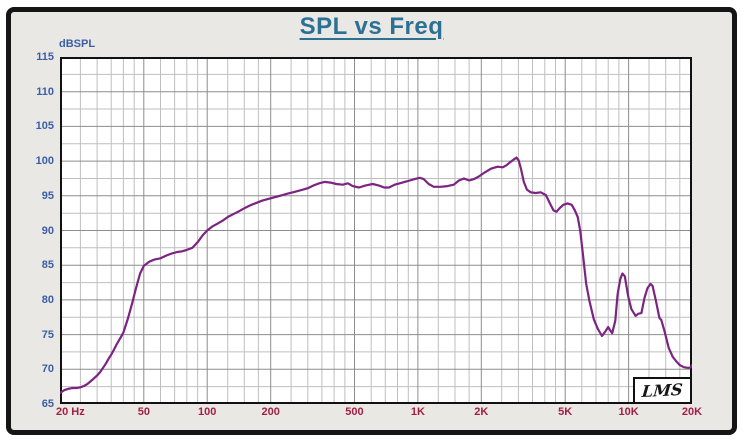 The height and width of the screenshot is (448, 750). What do you see at coordinates (143, 412) in the screenshot?
I see `x-tick-label: 50` at bounding box center [143, 412].